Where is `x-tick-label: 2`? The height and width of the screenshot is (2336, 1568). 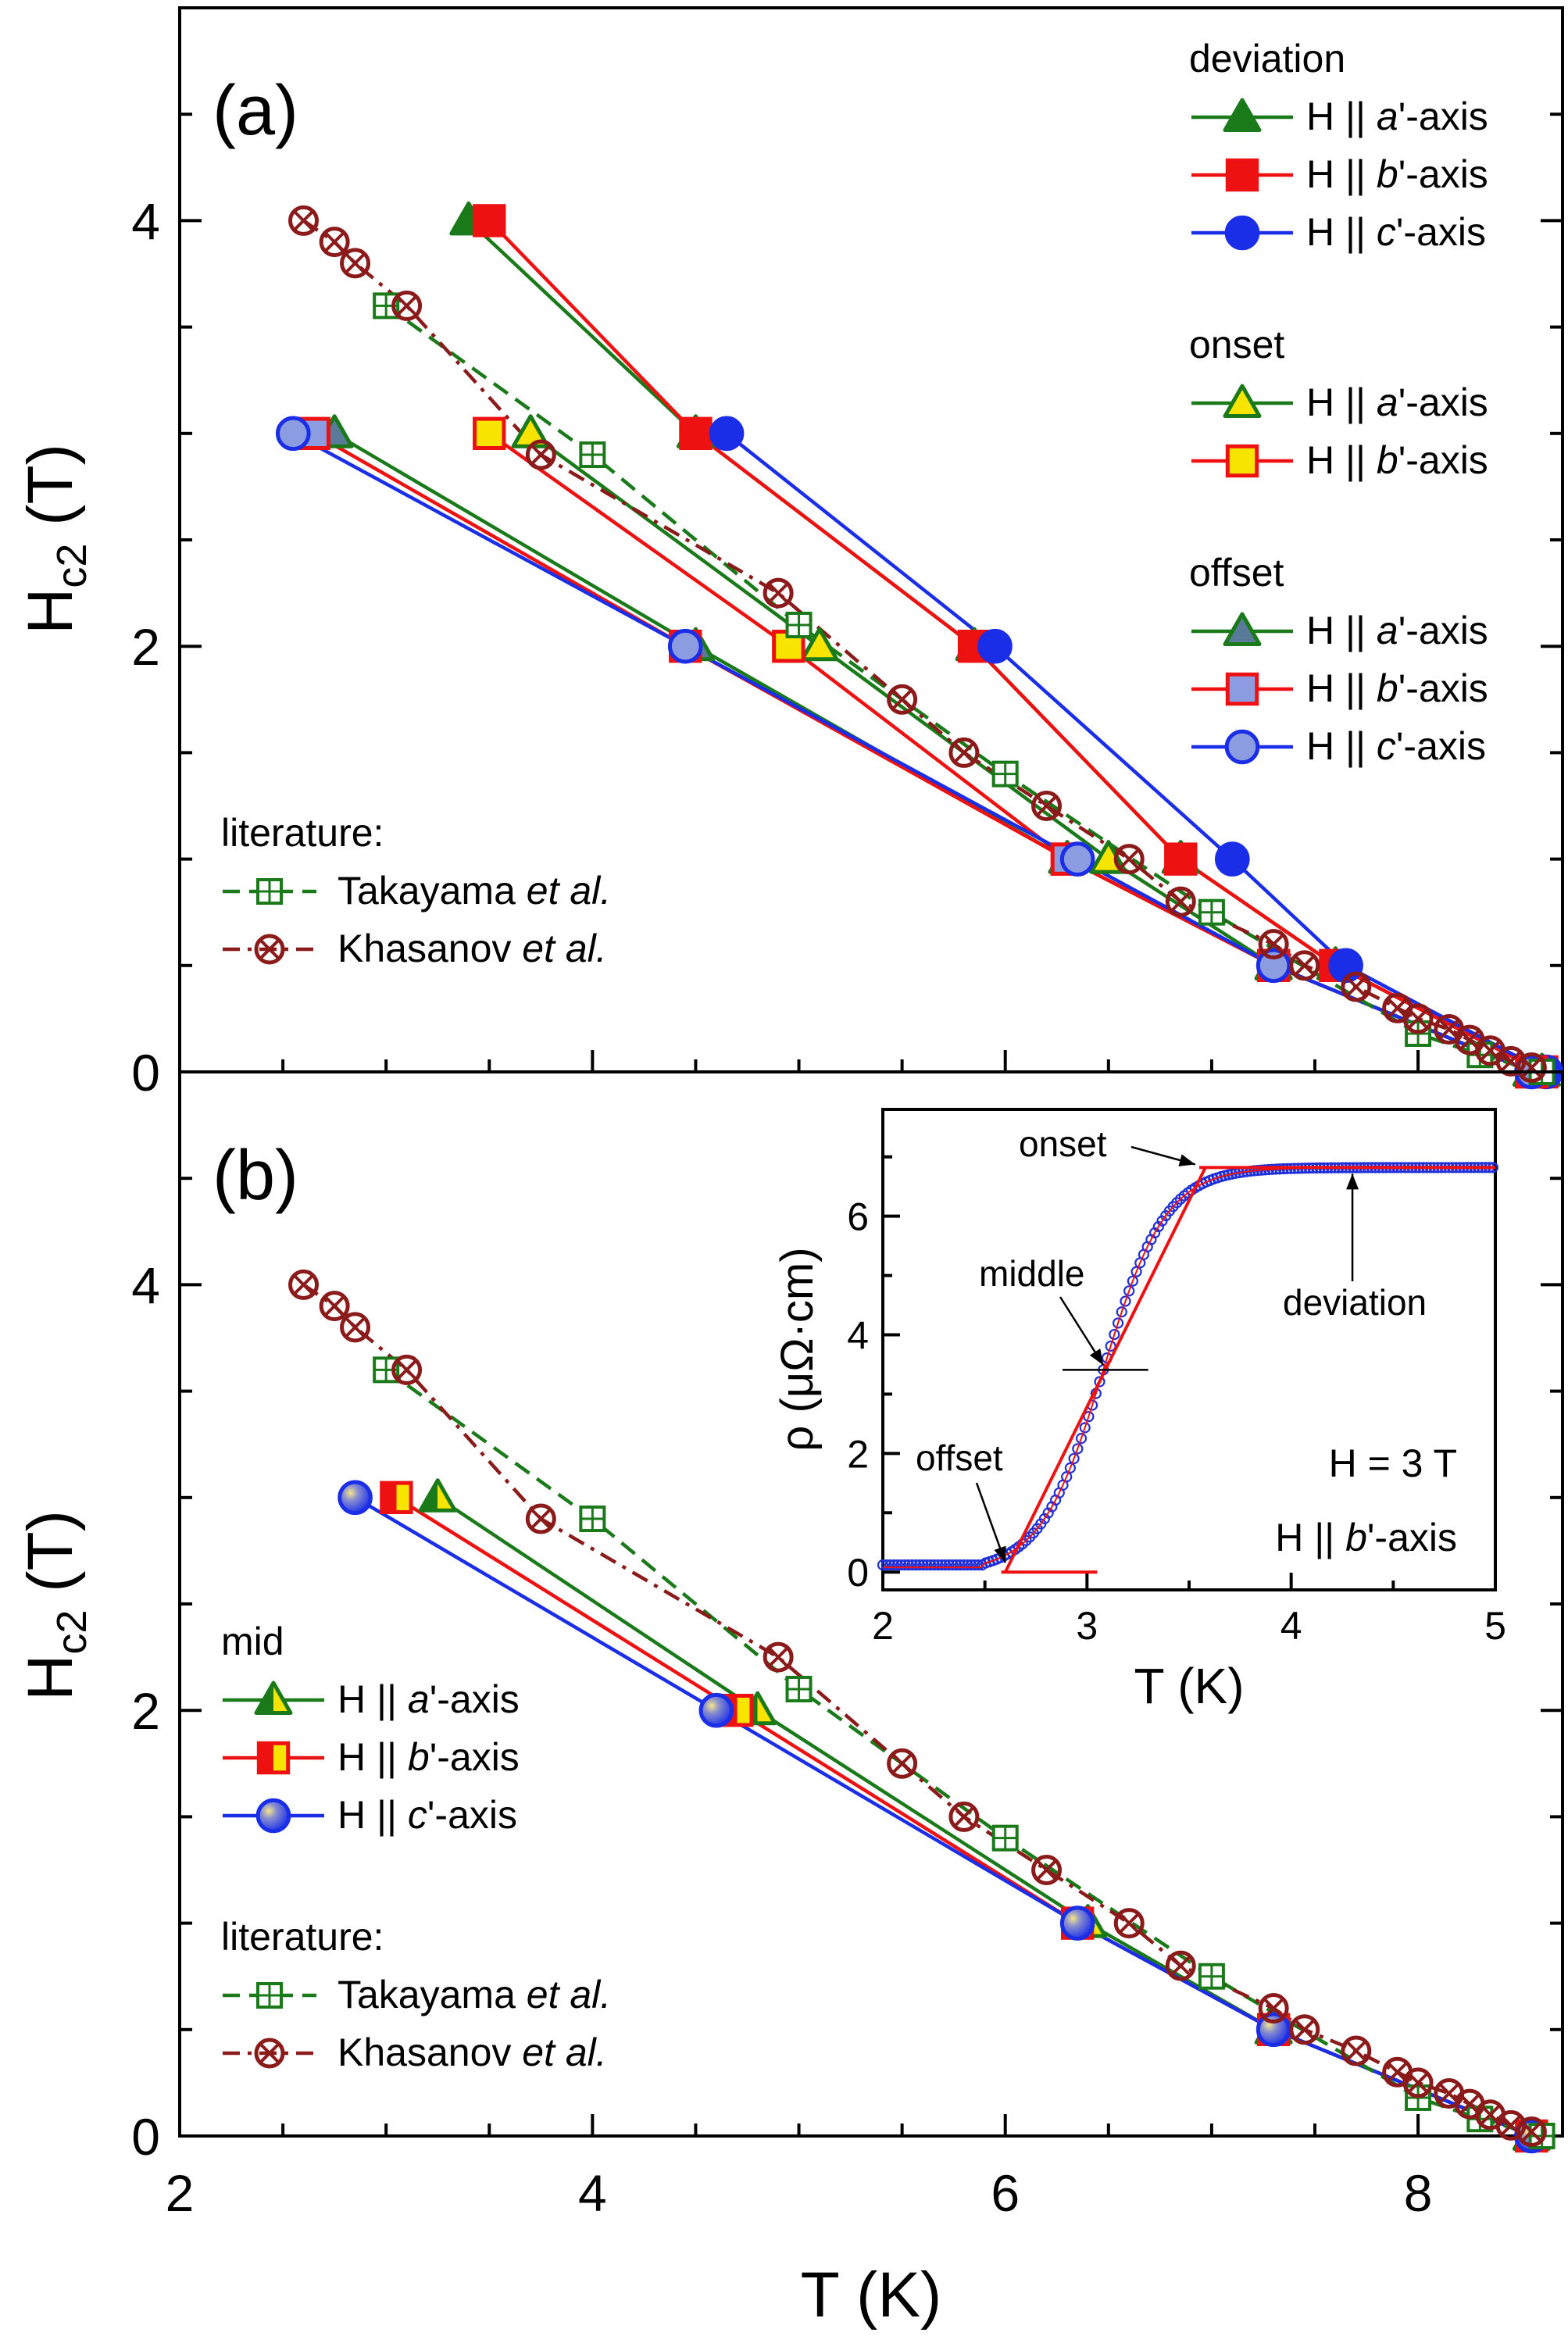 x-tick-label: 2 is located at coordinates (180, 2193).